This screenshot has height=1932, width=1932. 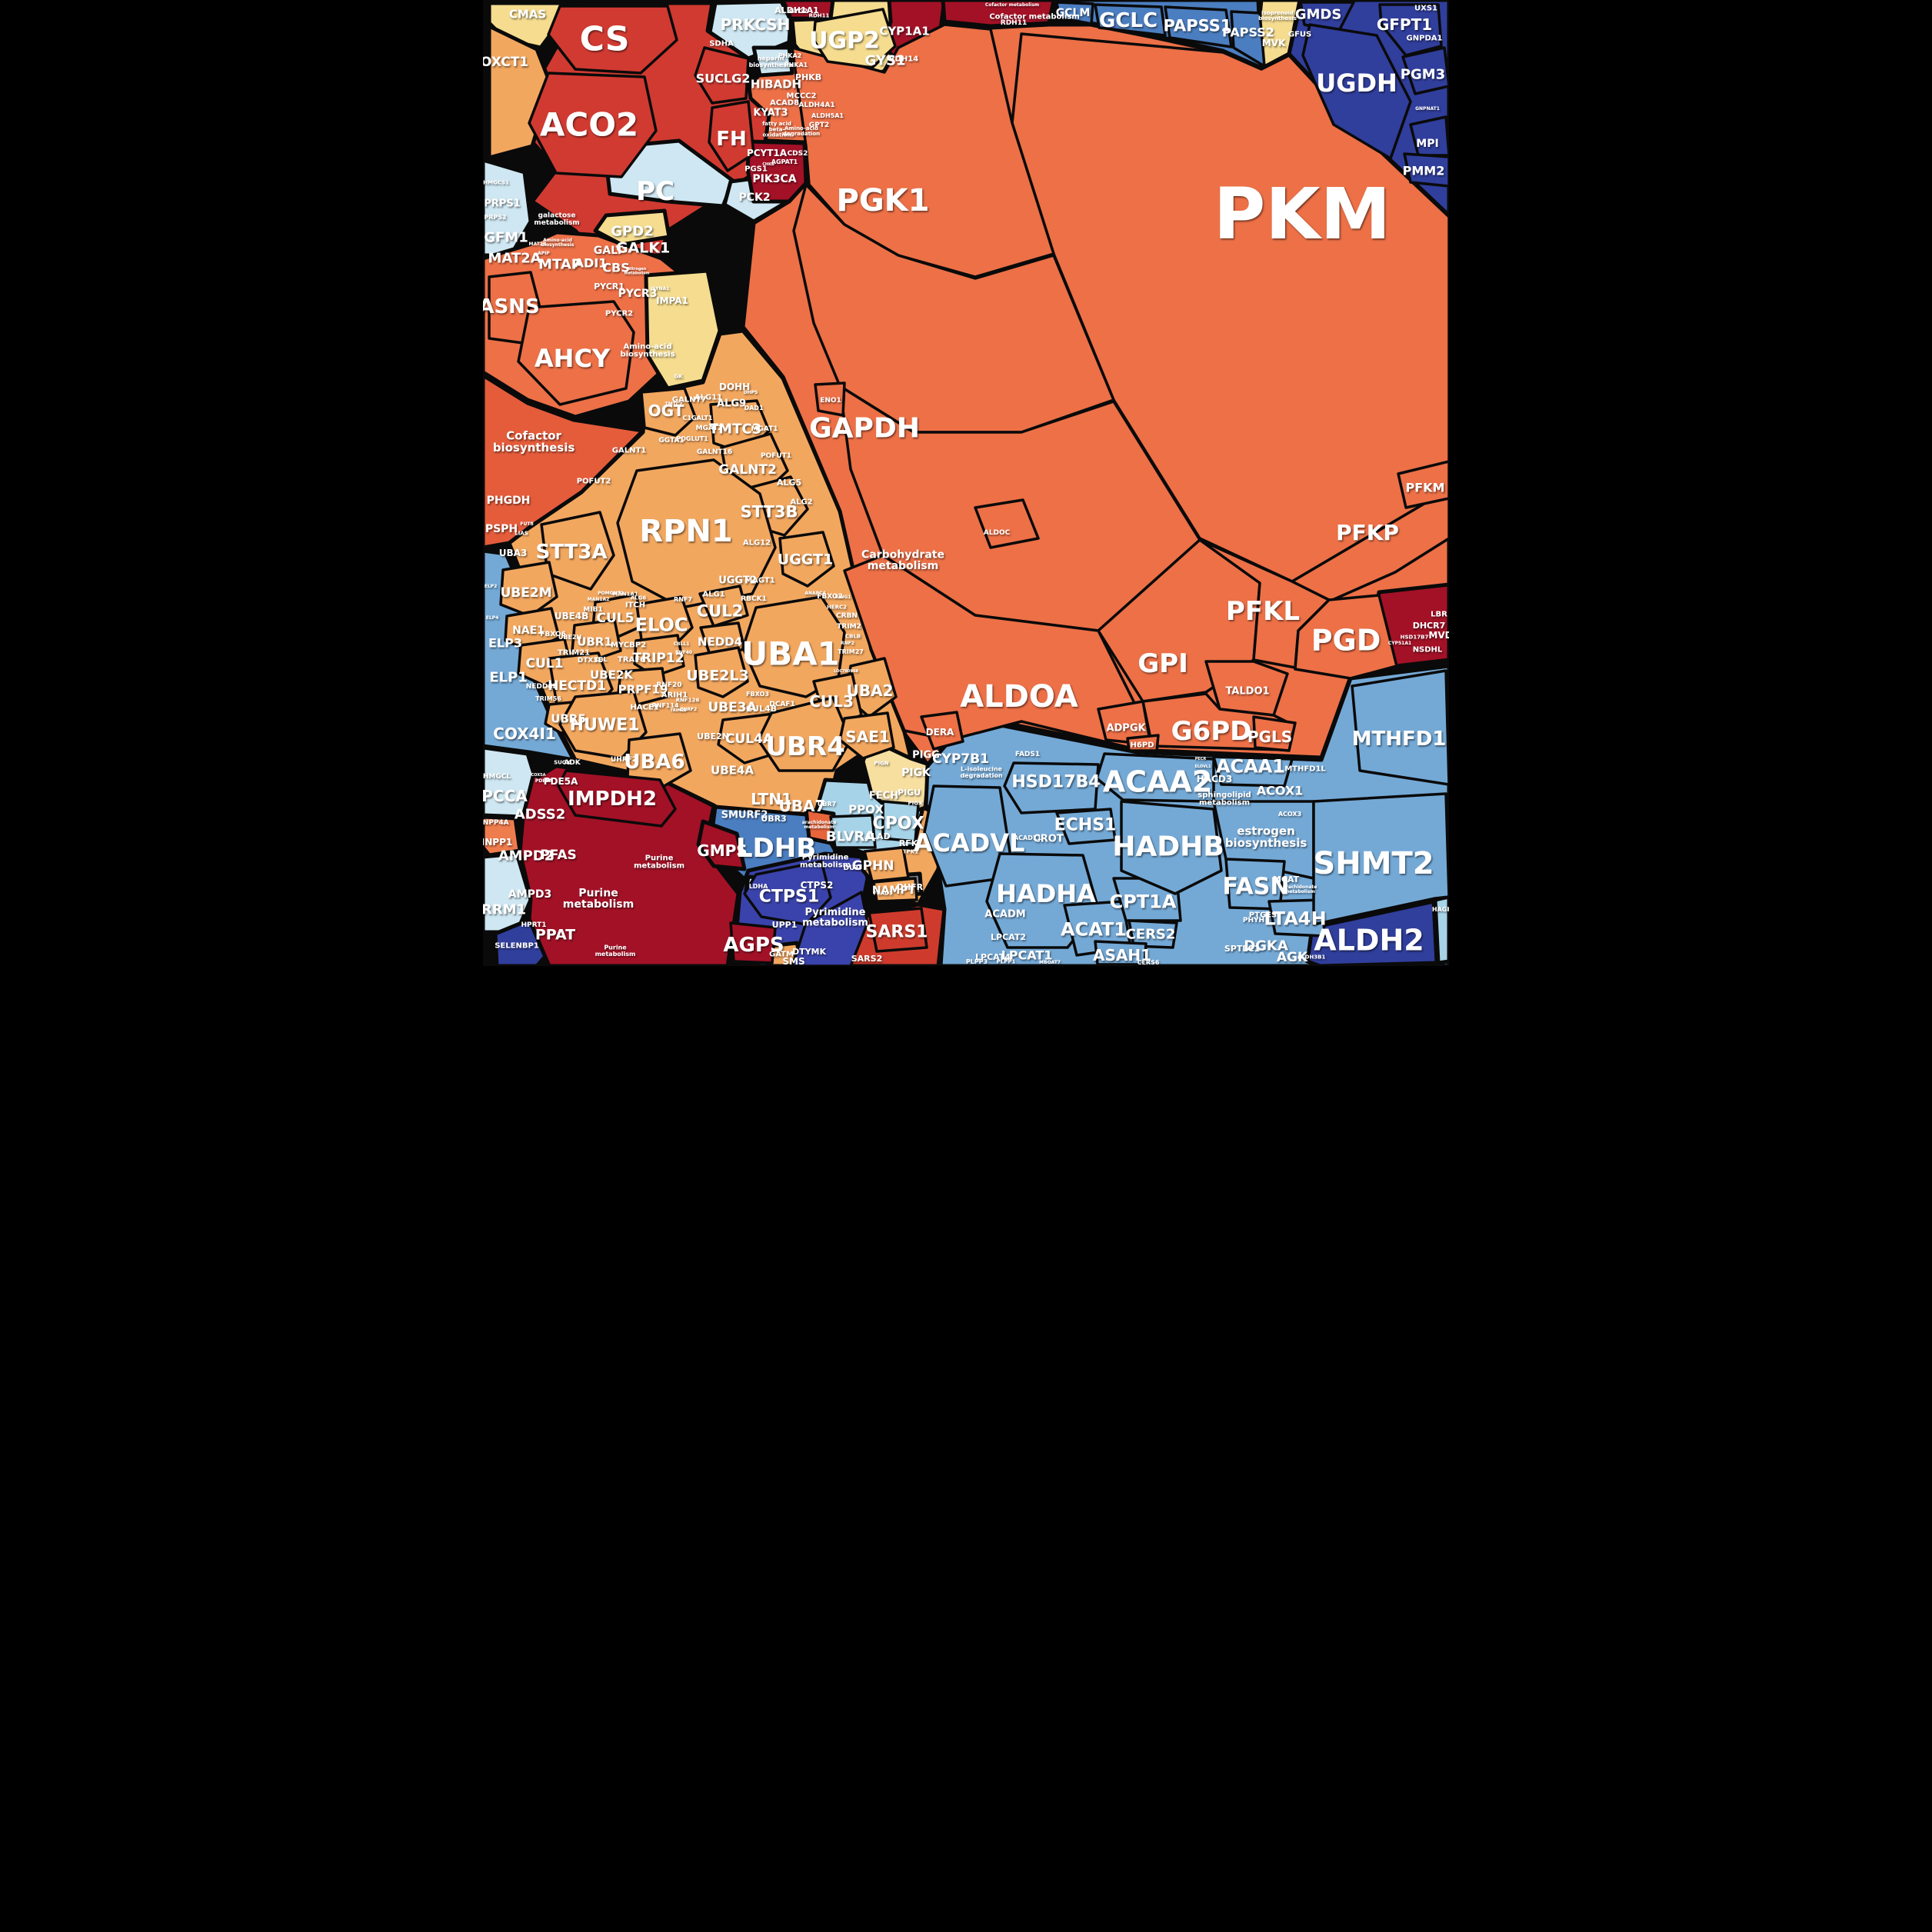 What do you see at coordinates (1171, 847) in the screenshot?
I see `cell-hadhb` at bounding box center [1171, 847].